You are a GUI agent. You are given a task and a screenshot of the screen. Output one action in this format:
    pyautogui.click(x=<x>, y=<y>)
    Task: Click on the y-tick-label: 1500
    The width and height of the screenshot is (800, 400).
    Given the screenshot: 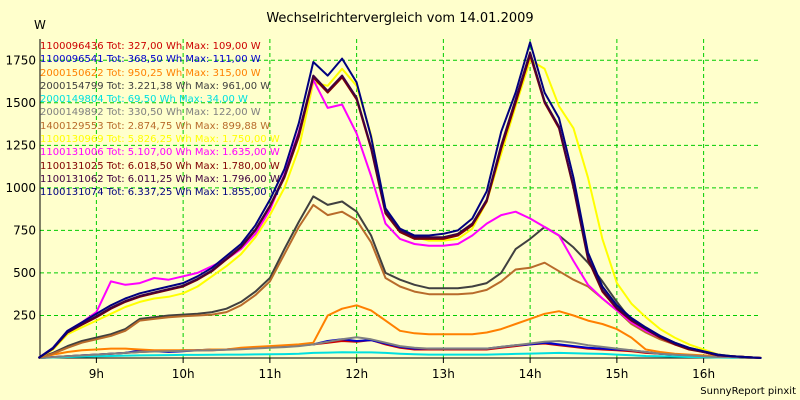 What is the action you would take?
    pyautogui.click(x=20, y=103)
    